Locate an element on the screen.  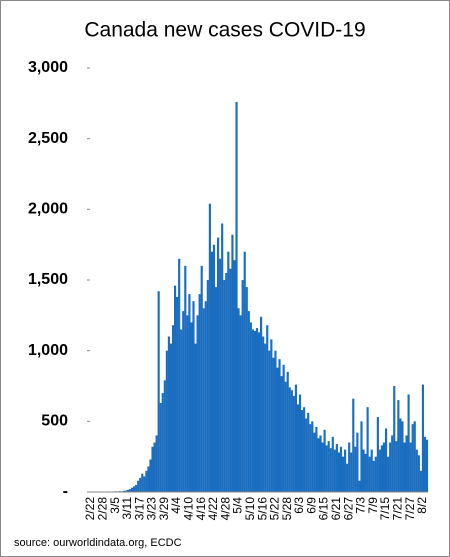
x-tick-label: 8/2 is located at coordinates (422, 505).